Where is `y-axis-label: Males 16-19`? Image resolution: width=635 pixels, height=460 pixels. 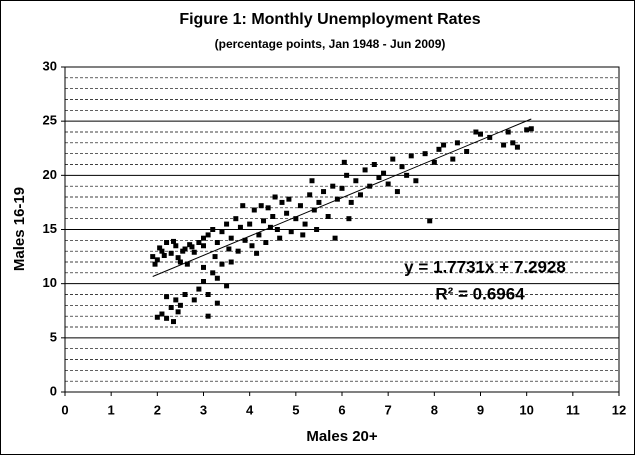
y-axis-label: Males 16-19 is located at coordinates (19, 229).